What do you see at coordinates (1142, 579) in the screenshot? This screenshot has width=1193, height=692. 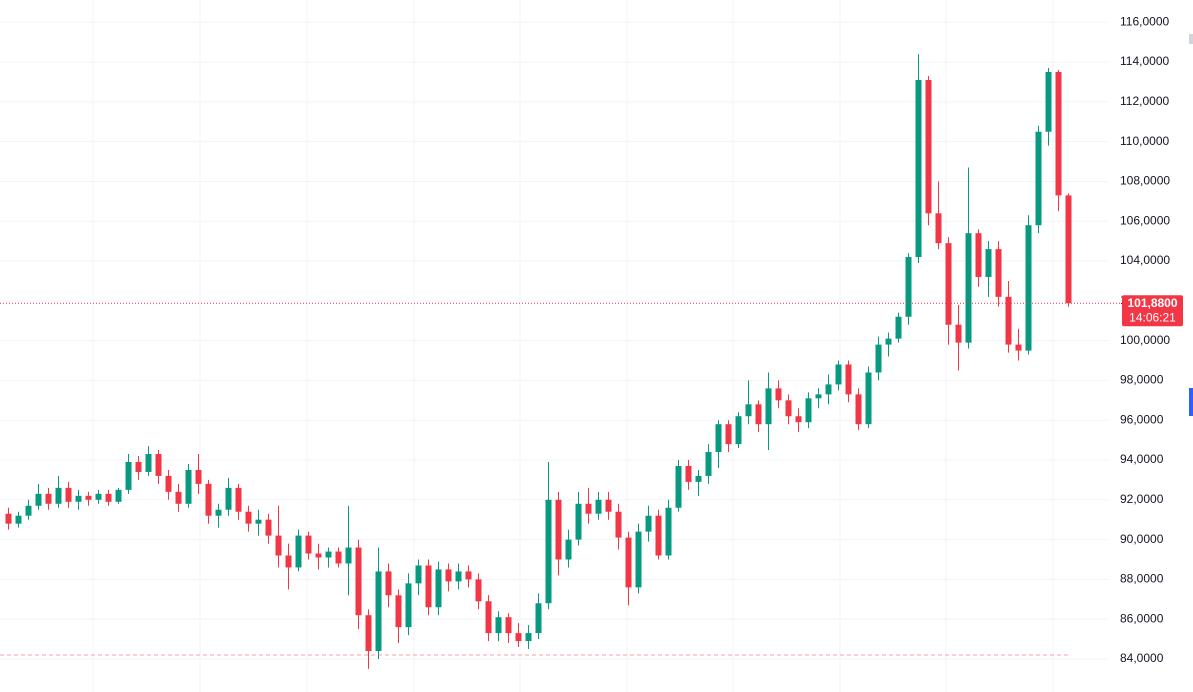 I see `y-tick-label: 88,0000` at bounding box center [1142, 579].